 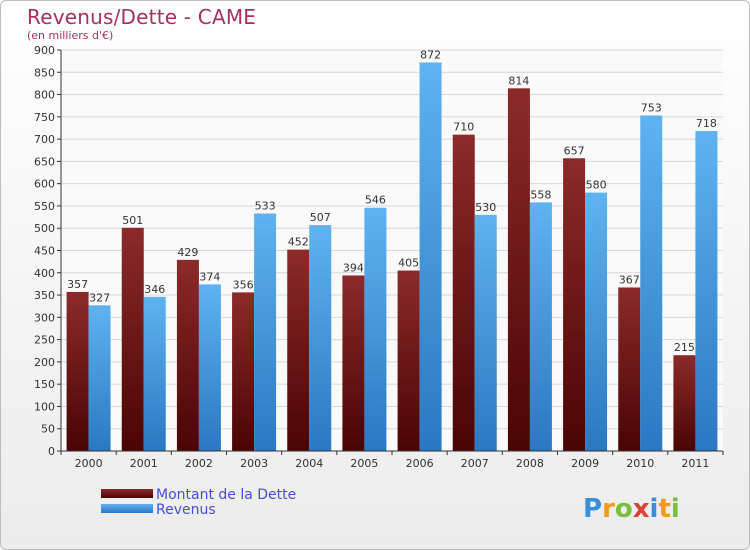 I want to click on data-label-debt: 501, so click(x=132, y=220).